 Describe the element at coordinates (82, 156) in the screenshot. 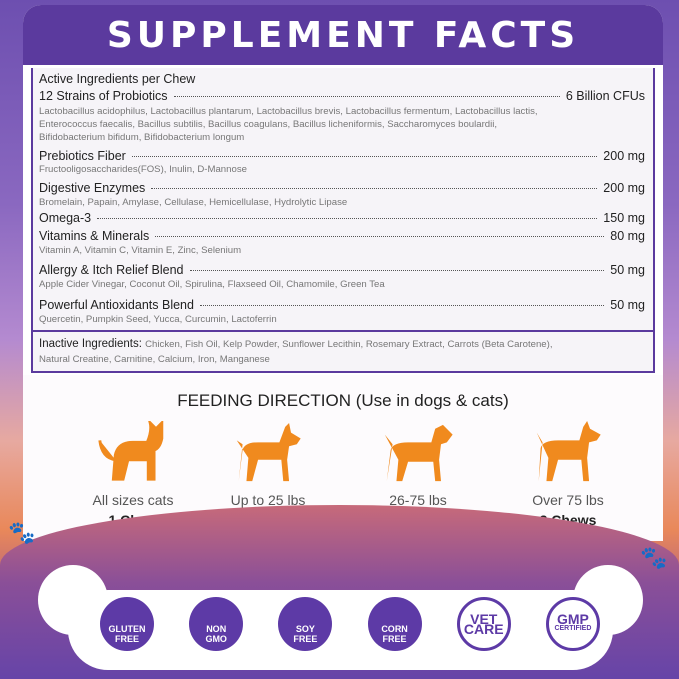

I see `ingredient-name: Prebiotics Fiber` at that location.